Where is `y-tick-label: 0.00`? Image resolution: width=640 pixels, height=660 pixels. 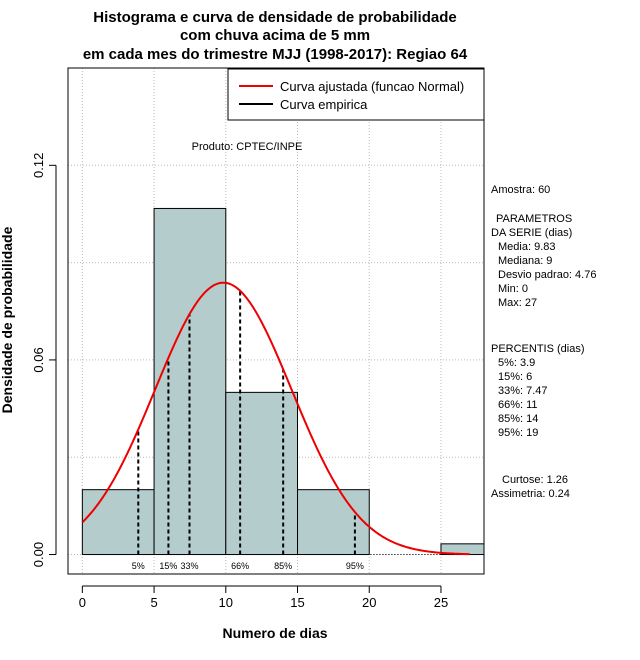
y-tick-label: 0.00 is located at coordinates (38, 554).